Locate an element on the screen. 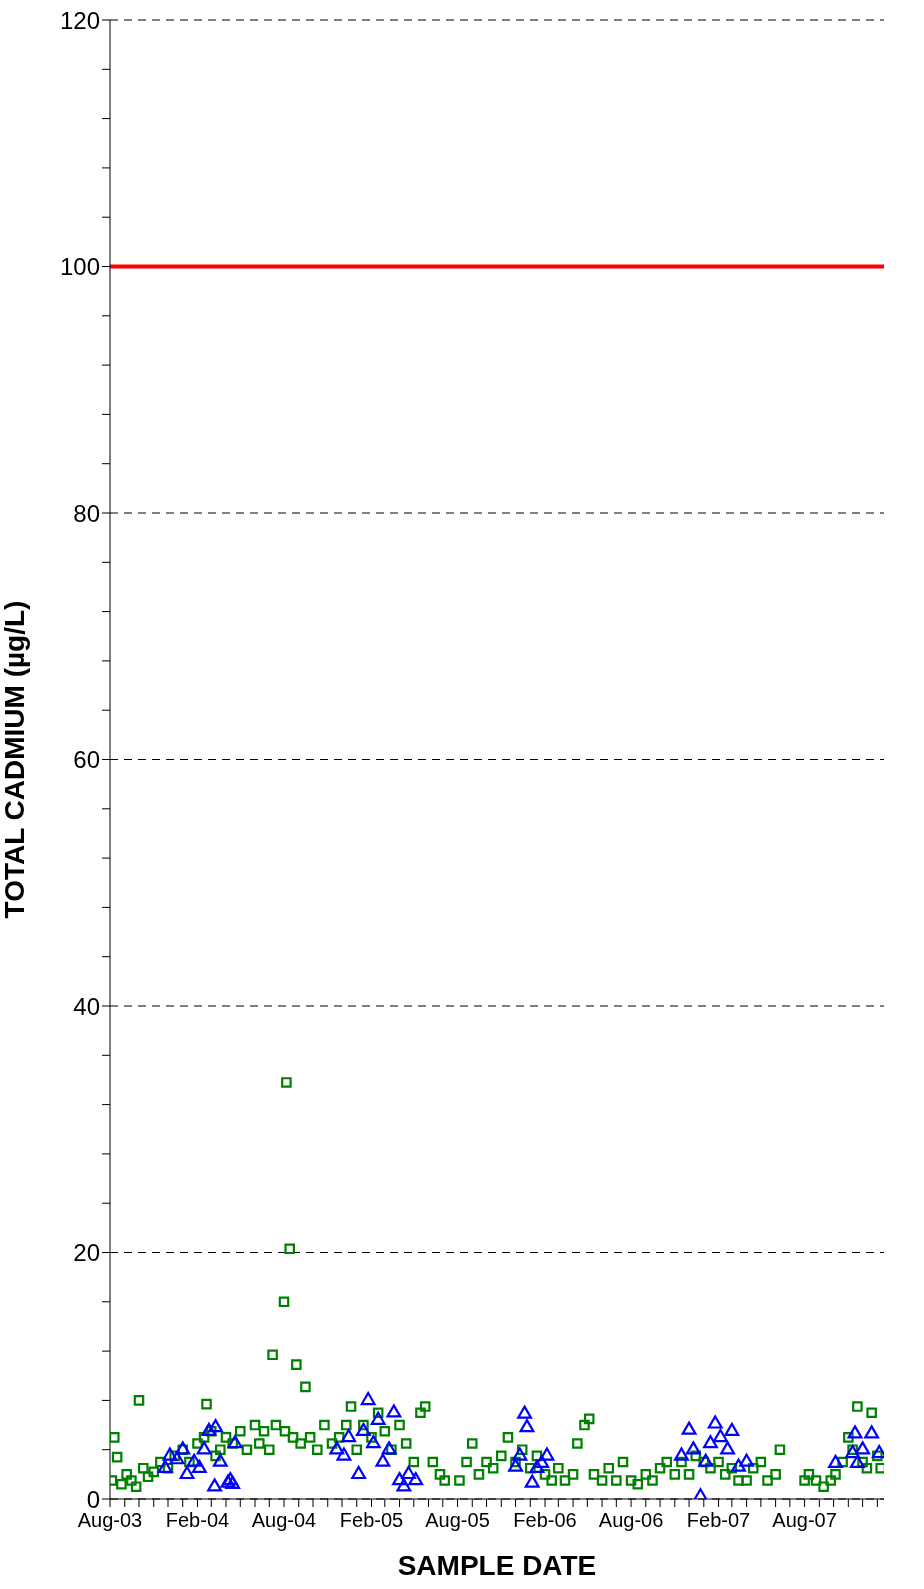  y-tick-label: 80 is located at coordinates (86, 513).